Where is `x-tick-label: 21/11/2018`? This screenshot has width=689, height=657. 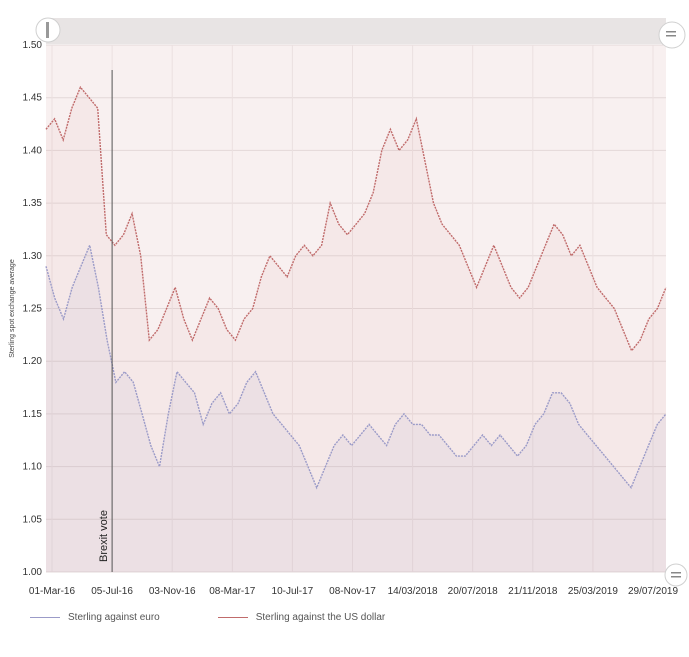 x-tick-label: 21/11/2018 is located at coordinates (533, 591).